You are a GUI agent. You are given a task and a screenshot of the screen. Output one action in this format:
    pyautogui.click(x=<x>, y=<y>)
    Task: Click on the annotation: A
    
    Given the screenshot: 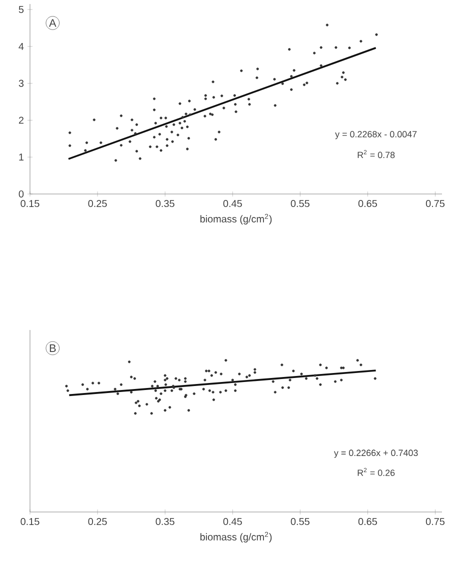 What is the action you would take?
    pyautogui.click(x=52, y=23)
    